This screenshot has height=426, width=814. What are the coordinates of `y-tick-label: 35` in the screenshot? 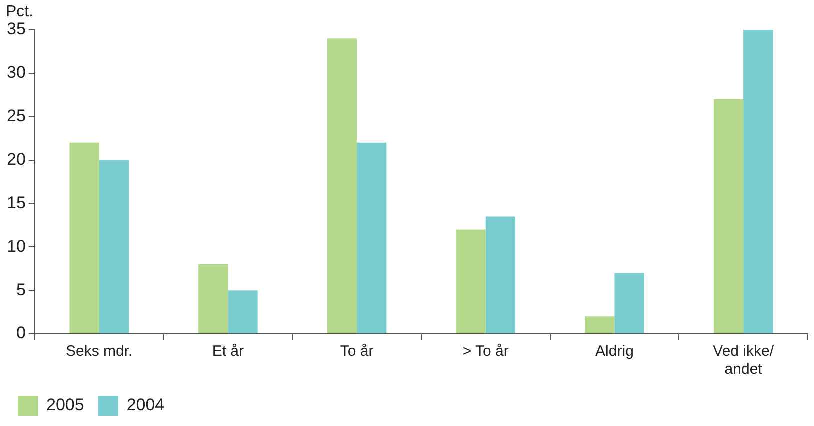 It's located at (16, 29).